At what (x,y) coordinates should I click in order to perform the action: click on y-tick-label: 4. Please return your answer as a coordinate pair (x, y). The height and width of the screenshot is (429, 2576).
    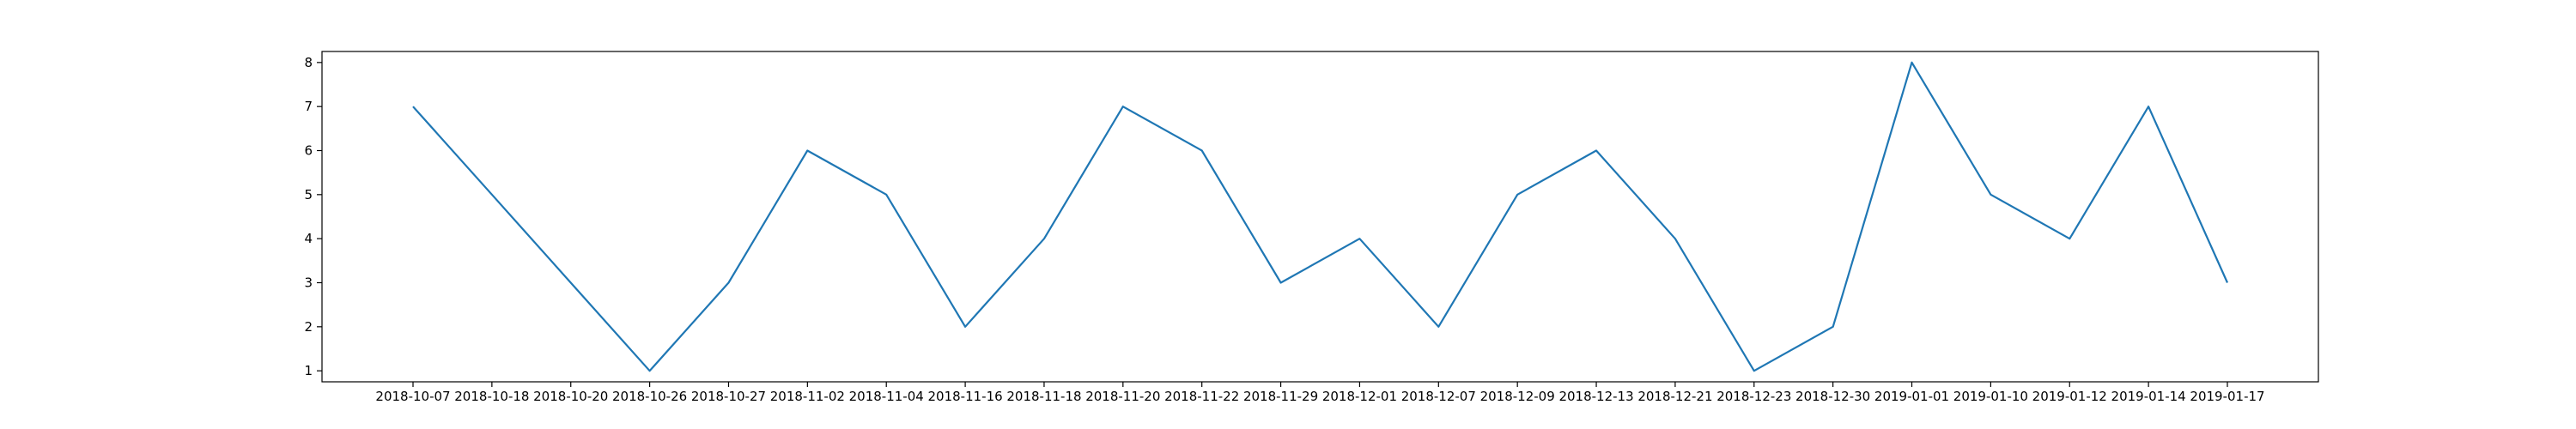
    Looking at the image, I should click on (308, 239).